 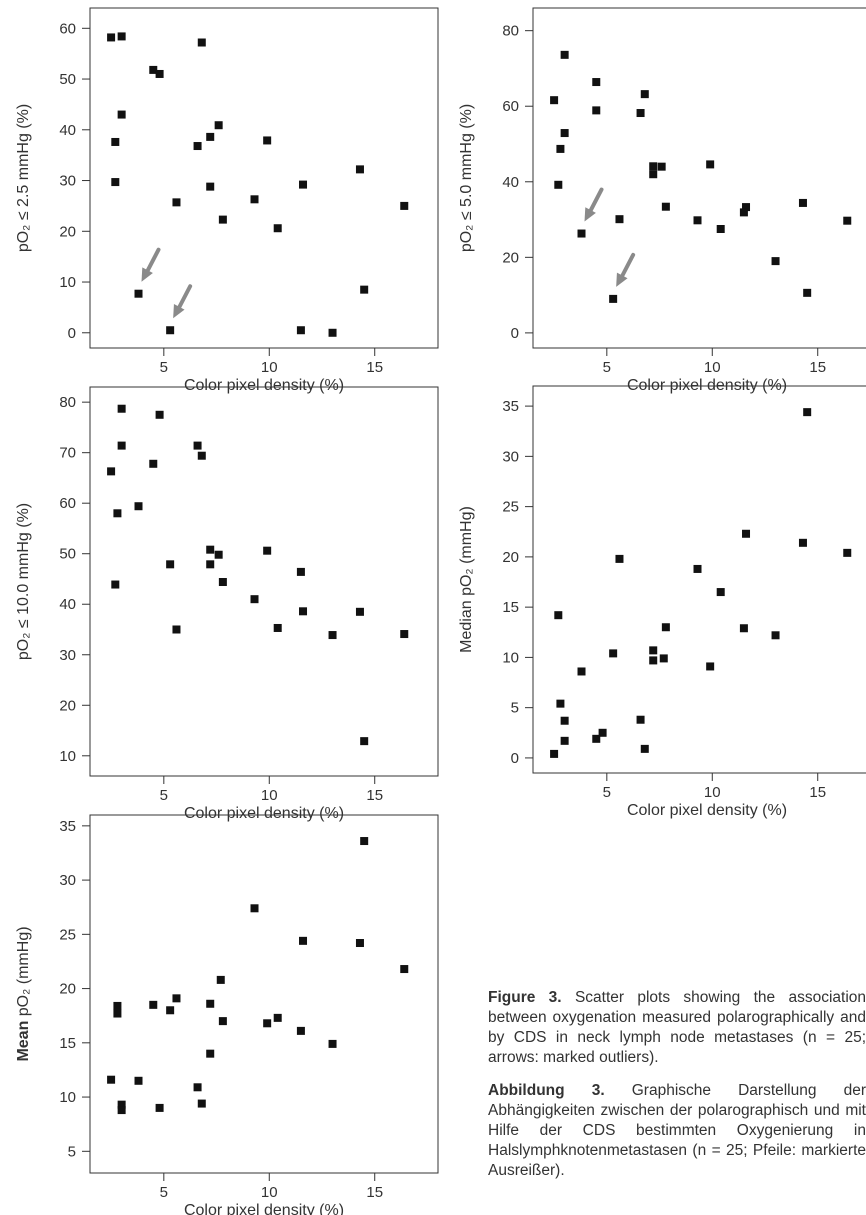 I want to click on y-tick-label: 10, so click(x=67, y=282).